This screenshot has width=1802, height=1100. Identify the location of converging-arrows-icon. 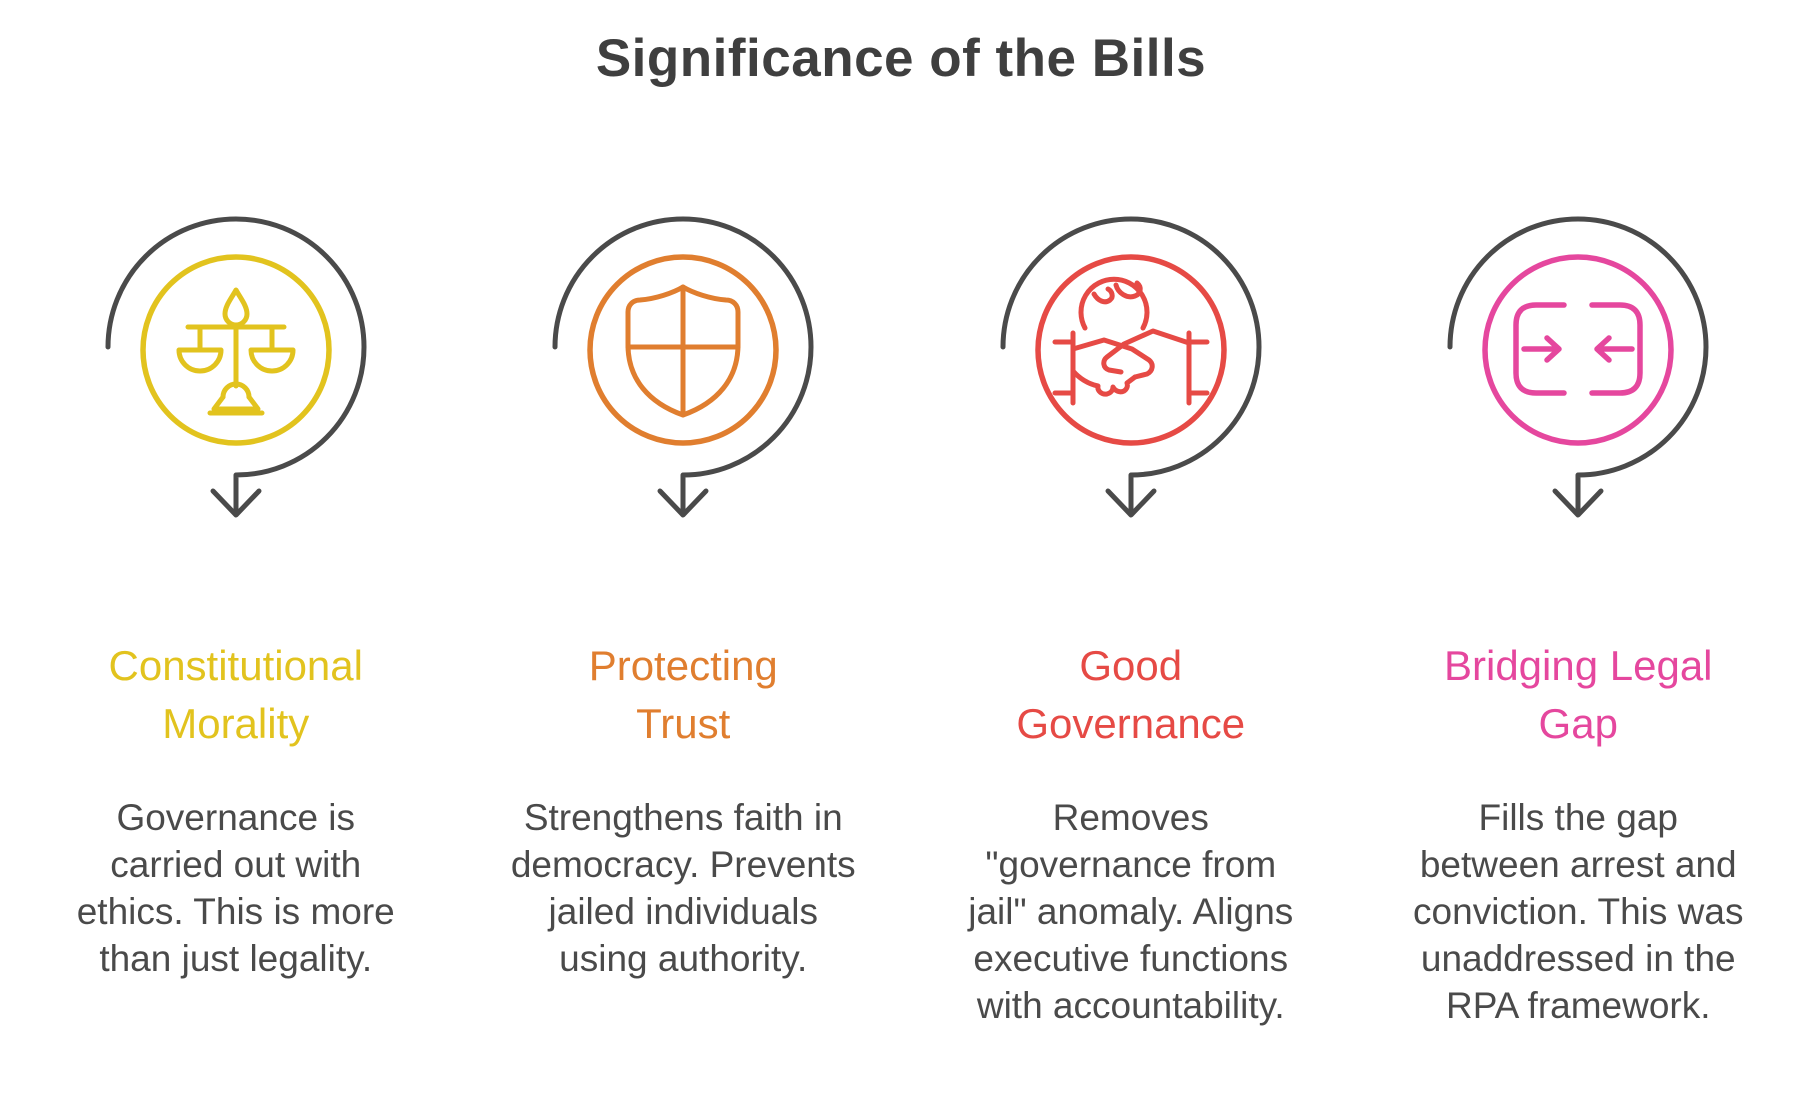
(1578, 362).